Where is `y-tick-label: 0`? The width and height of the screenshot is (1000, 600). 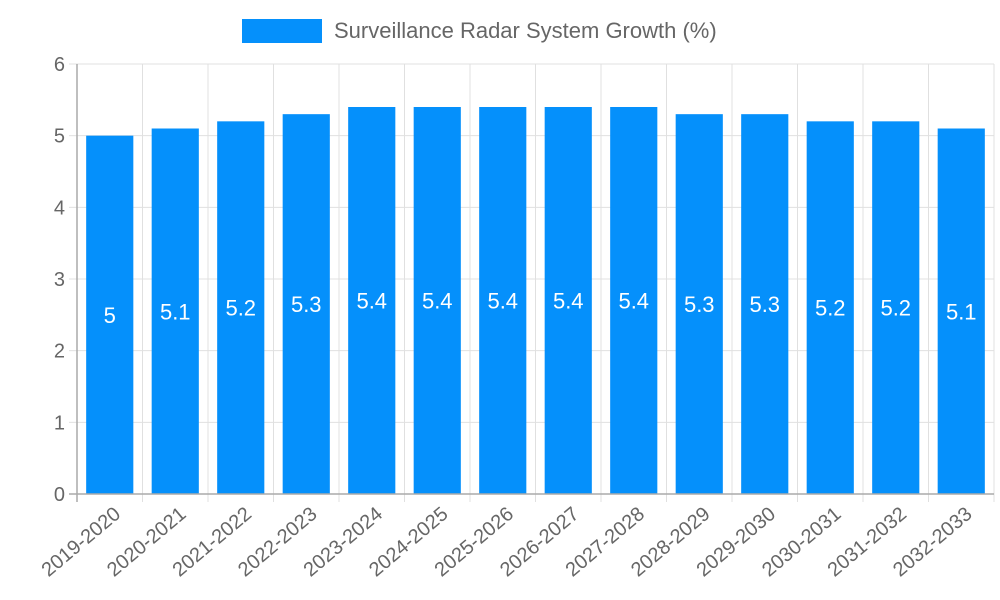 y-tick-label: 0 is located at coordinates (59, 495).